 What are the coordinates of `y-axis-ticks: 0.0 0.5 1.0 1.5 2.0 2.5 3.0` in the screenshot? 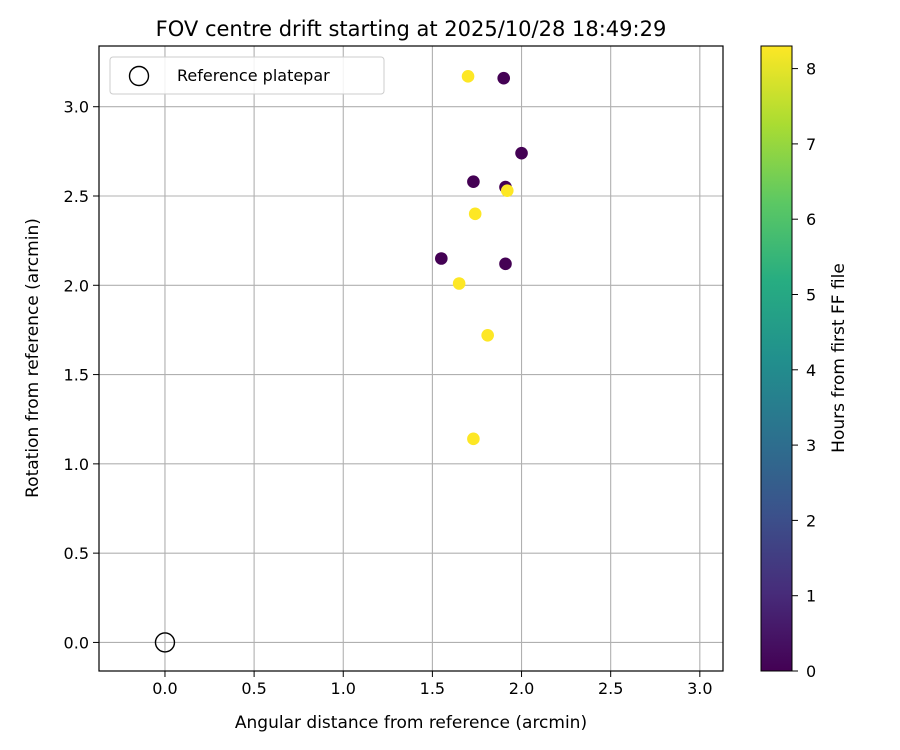 It's located at (81, 375).